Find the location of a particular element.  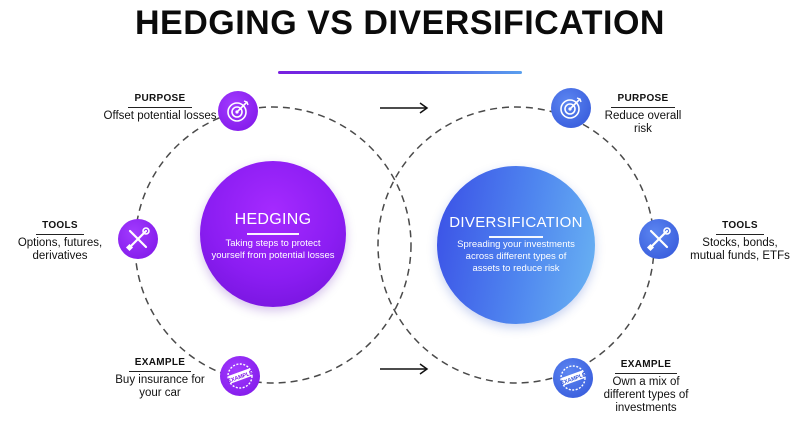

hedging-example-label: EXAMPLE Buy insurance for your car is located at coordinates (160, 378).